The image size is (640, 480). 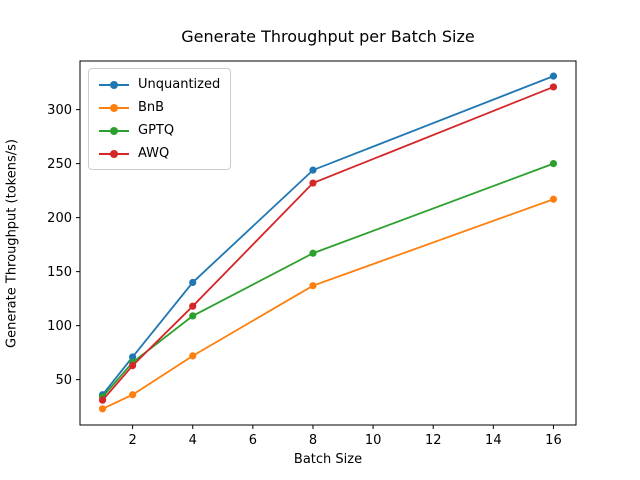 What do you see at coordinates (59, 164) in the screenshot?
I see `y-tick-label: 250` at bounding box center [59, 164].